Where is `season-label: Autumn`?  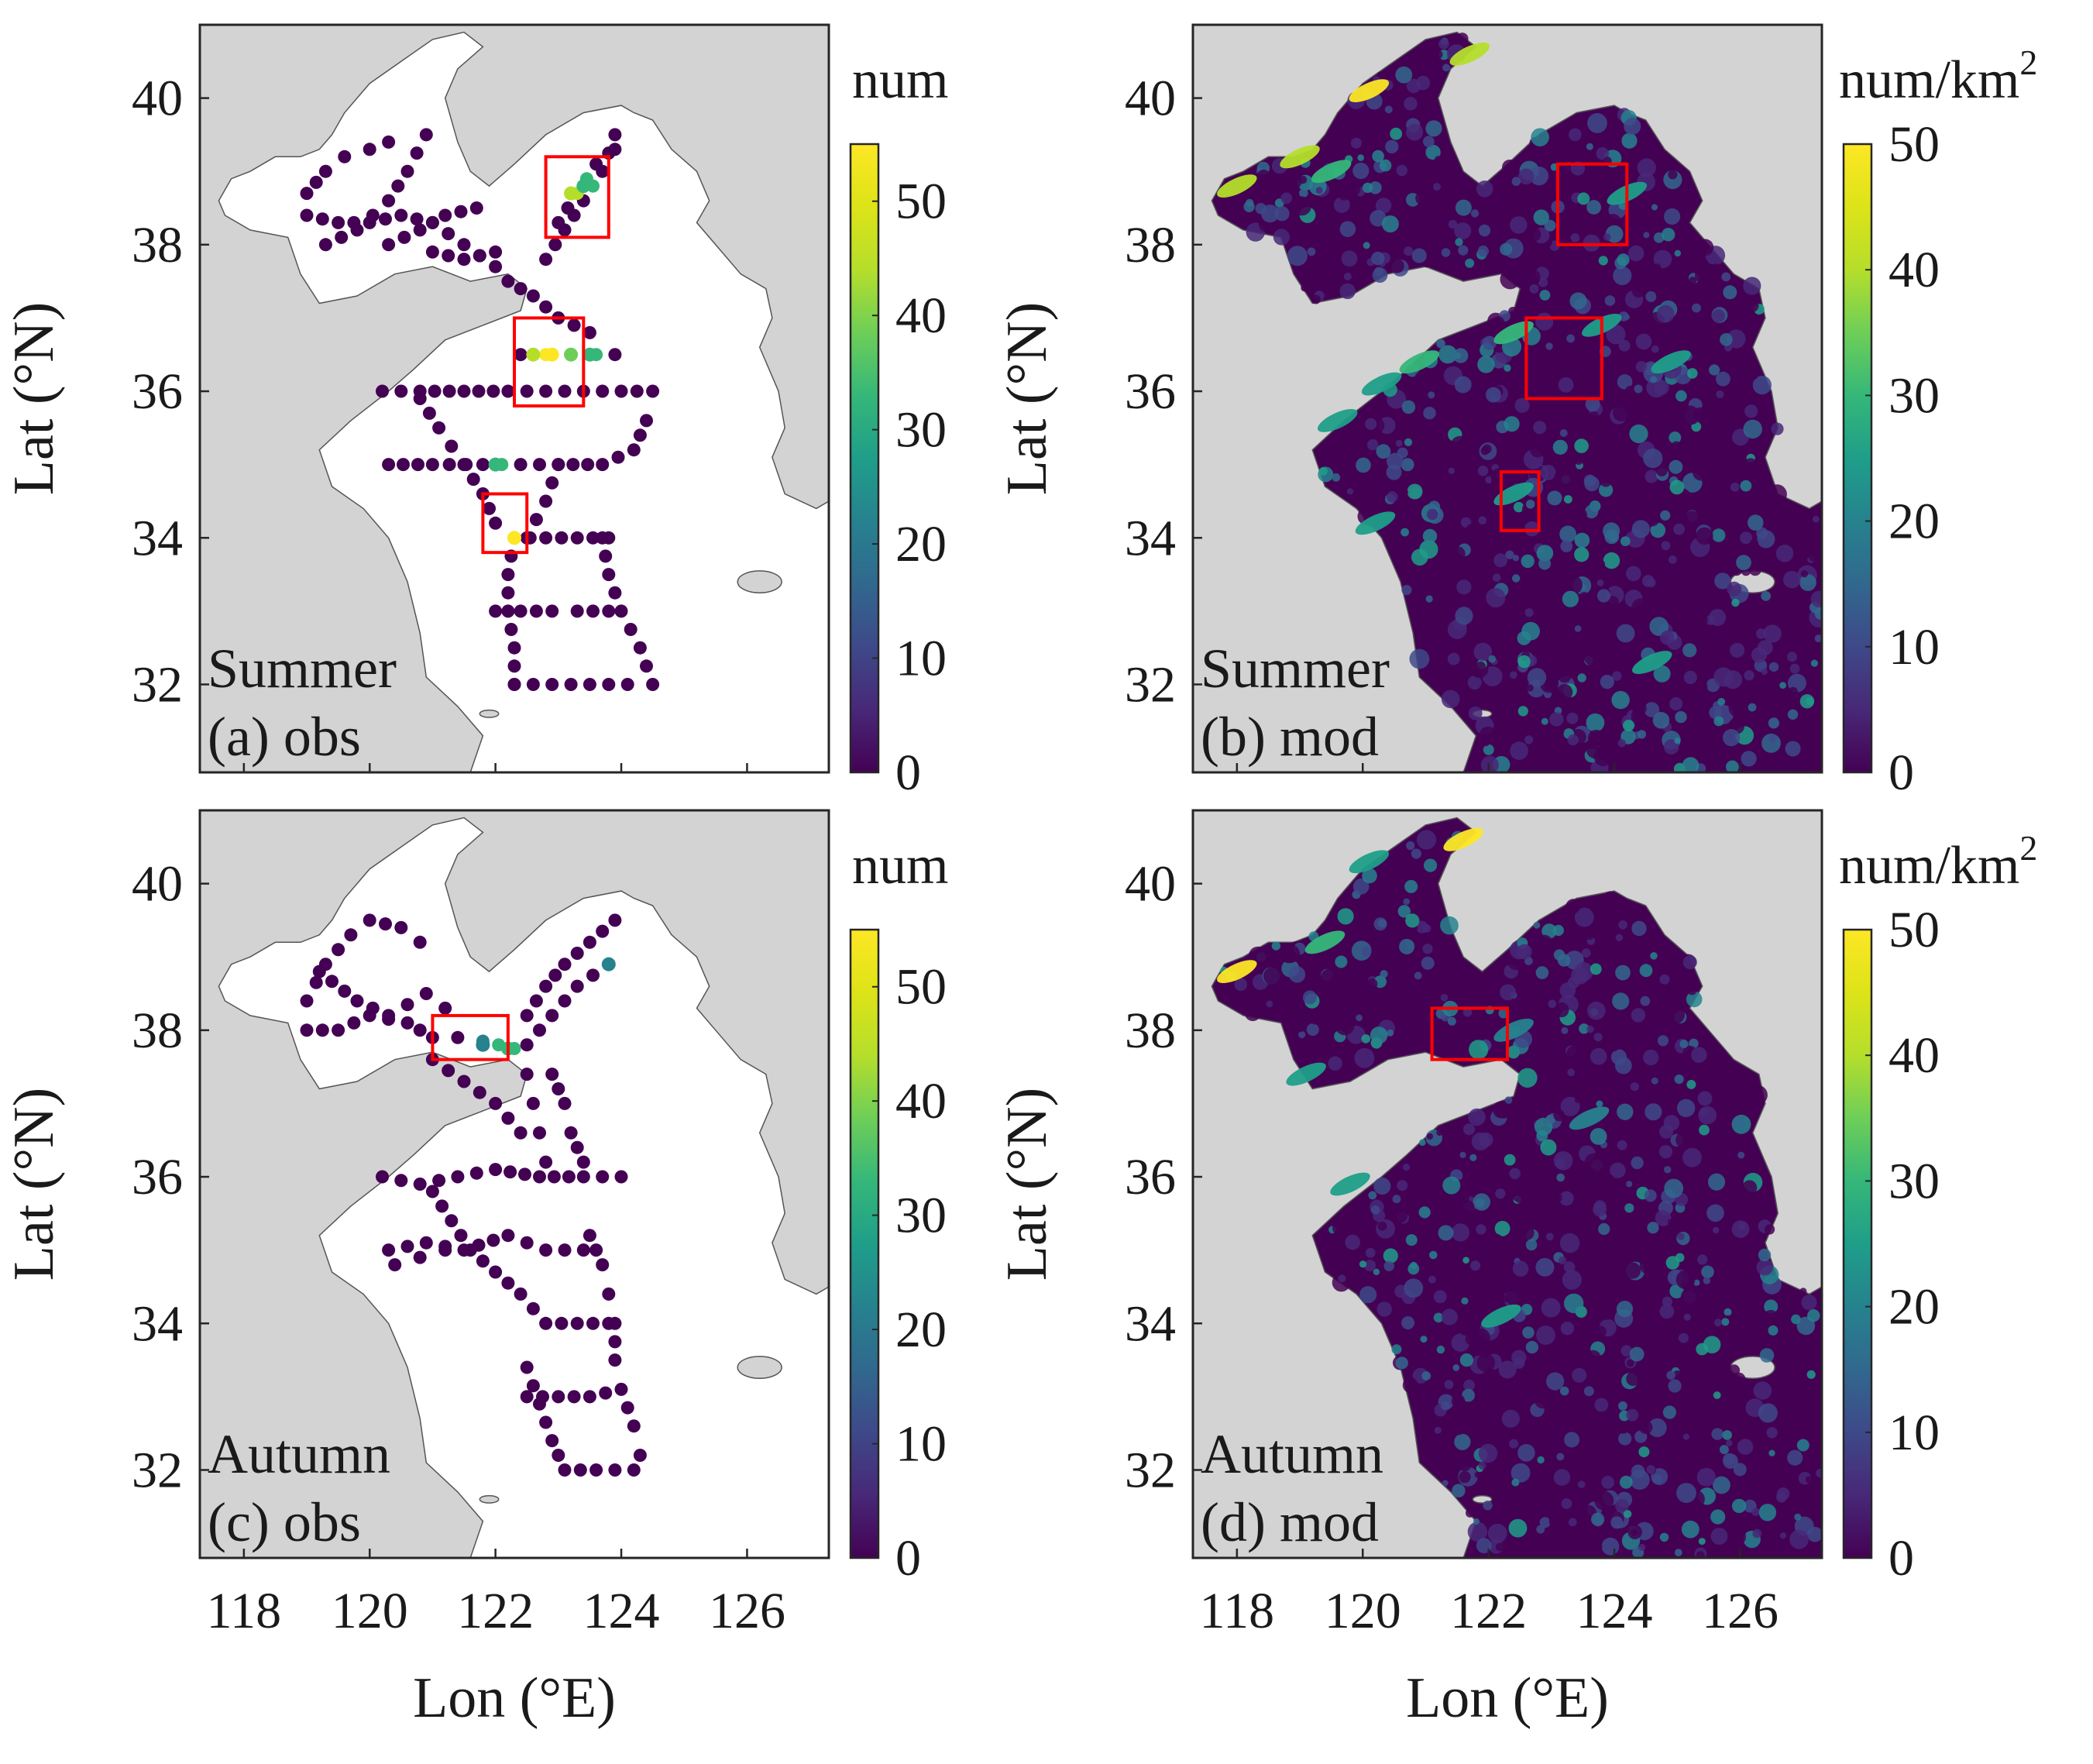
season-label: Autumn is located at coordinates (1292, 1454).